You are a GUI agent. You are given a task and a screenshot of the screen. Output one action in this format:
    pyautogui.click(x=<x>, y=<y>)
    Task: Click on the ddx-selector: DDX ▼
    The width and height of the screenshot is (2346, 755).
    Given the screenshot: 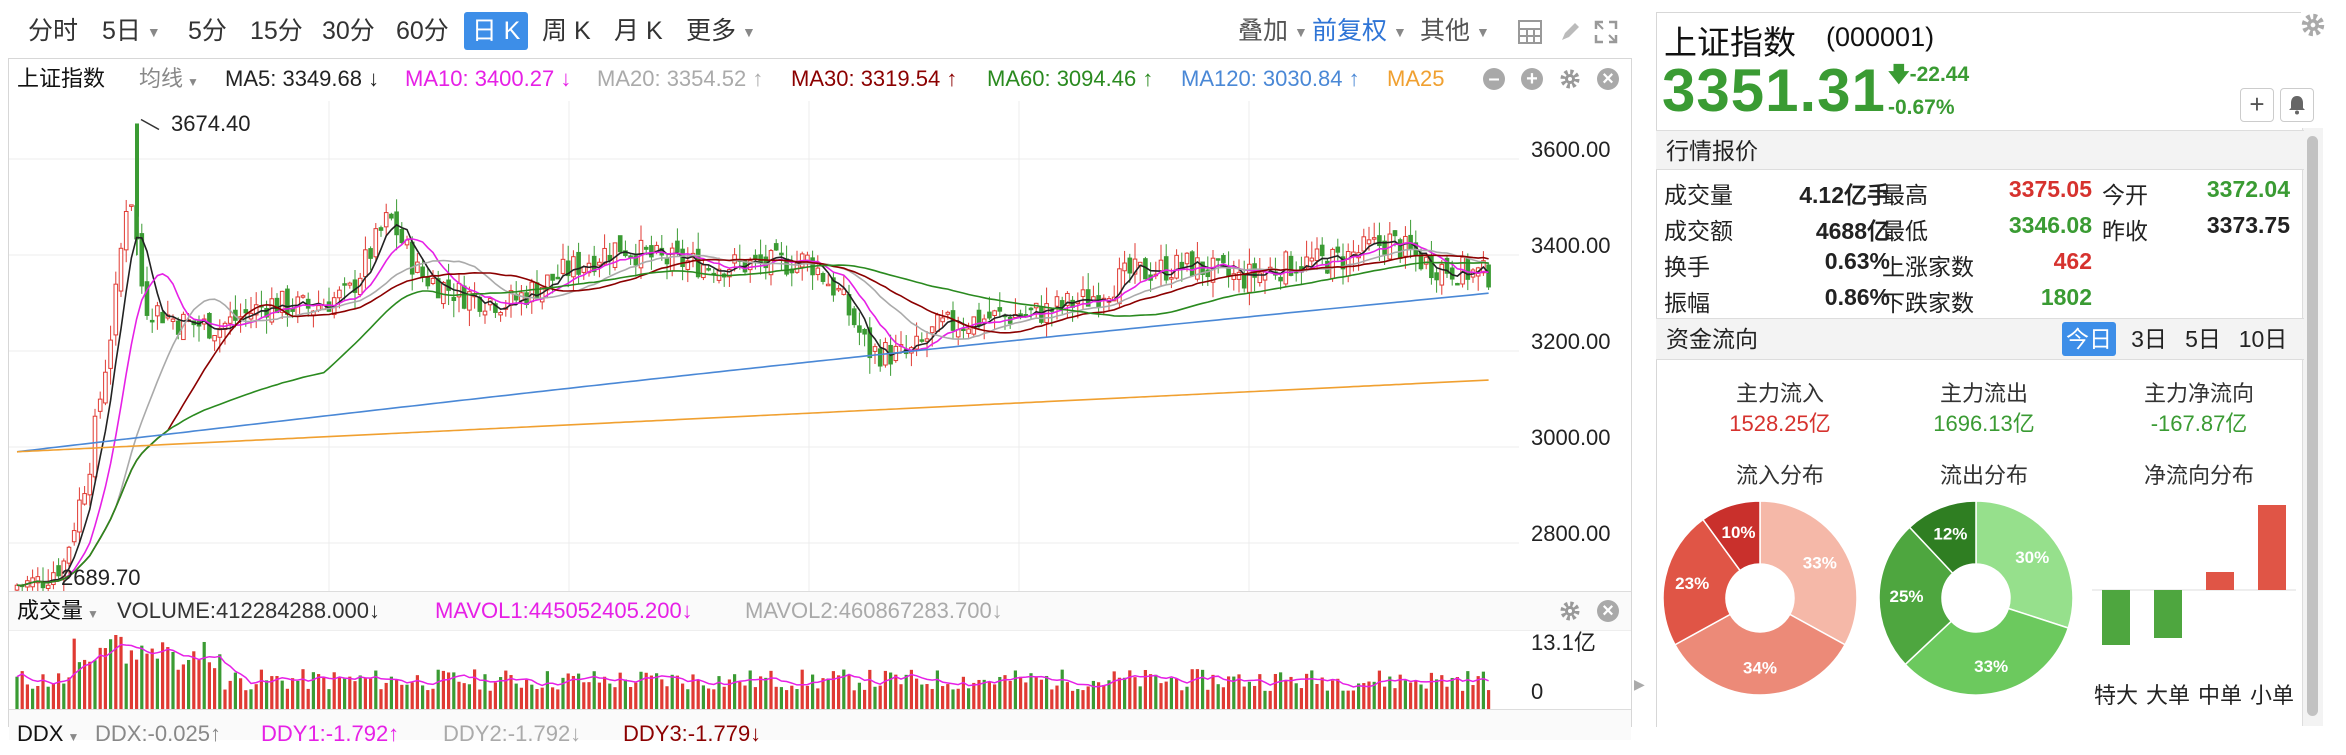 What is the action you would take?
    pyautogui.click(x=48, y=733)
    